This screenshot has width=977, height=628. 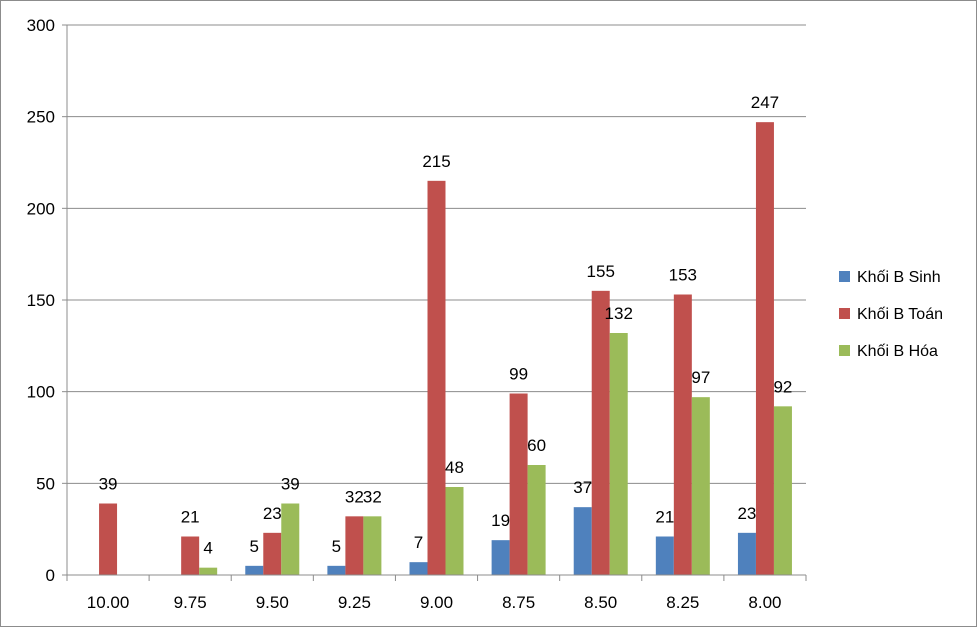 I want to click on x-tick-label: 9.75, so click(x=190, y=602).